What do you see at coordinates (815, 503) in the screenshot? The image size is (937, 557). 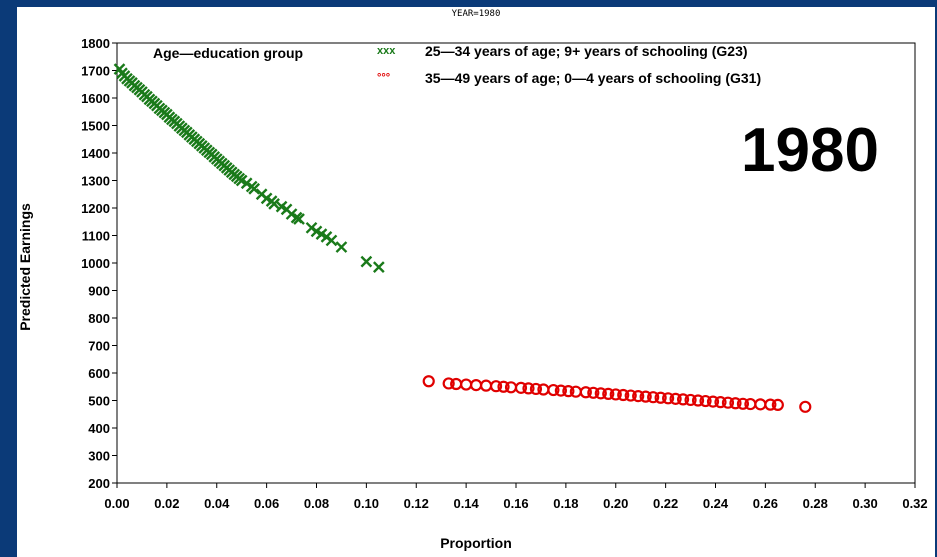 I see `x-tick-label: 0.28` at bounding box center [815, 503].